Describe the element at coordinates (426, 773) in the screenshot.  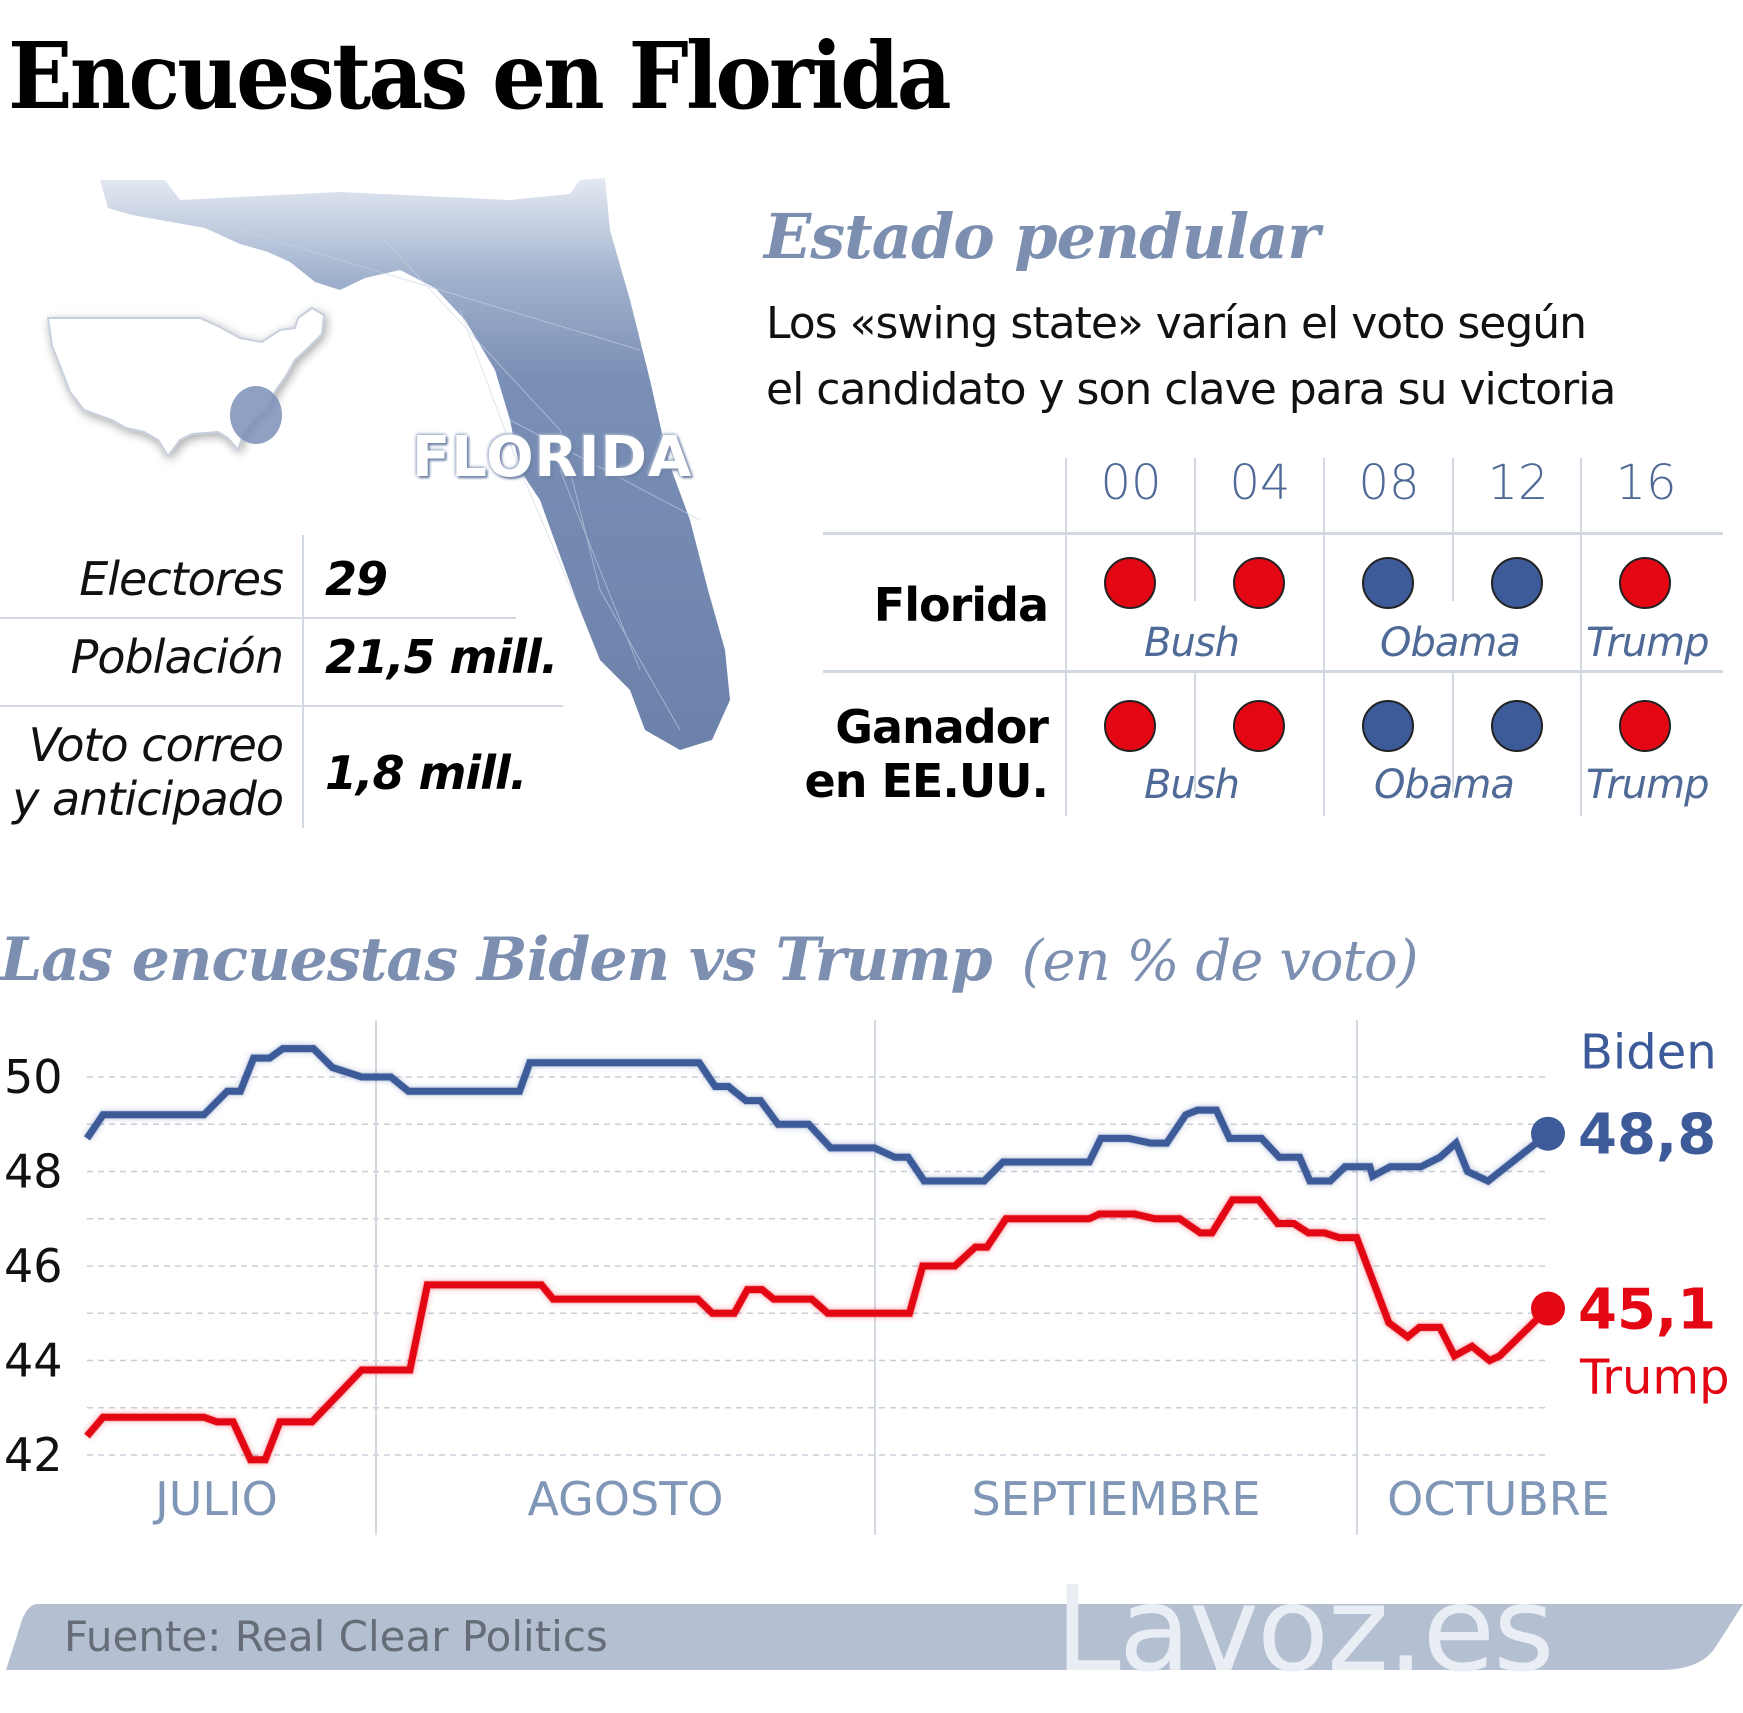
I see `stat-value-voto-correo: 1,8 mill.` at that location.